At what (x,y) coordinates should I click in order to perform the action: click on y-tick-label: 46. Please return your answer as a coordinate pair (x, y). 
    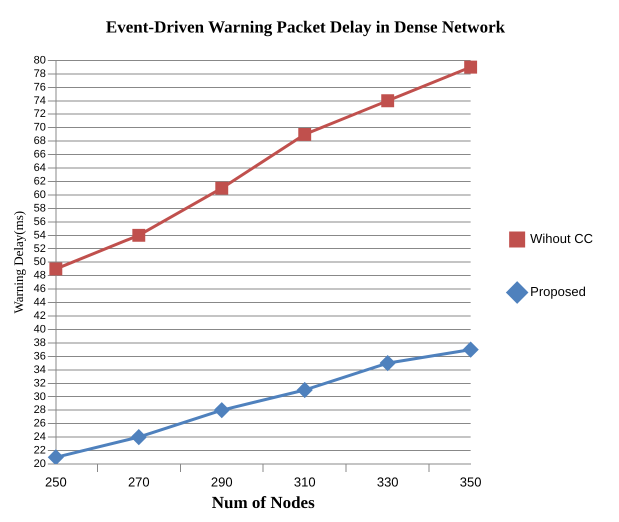
    Looking at the image, I should click on (40, 289).